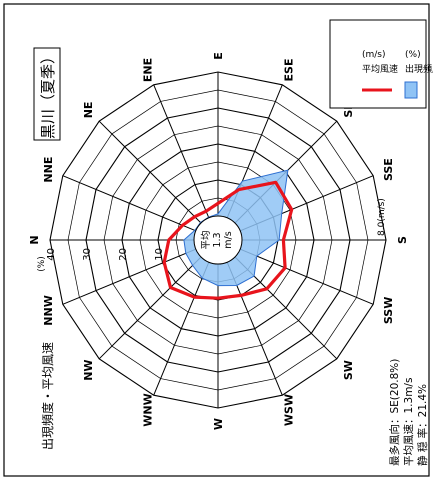 The height and width of the screenshot is (480, 433). What do you see at coordinates (380, 69) in the screenshot?
I see `legend-speed-label: 平均風速` at bounding box center [380, 69].